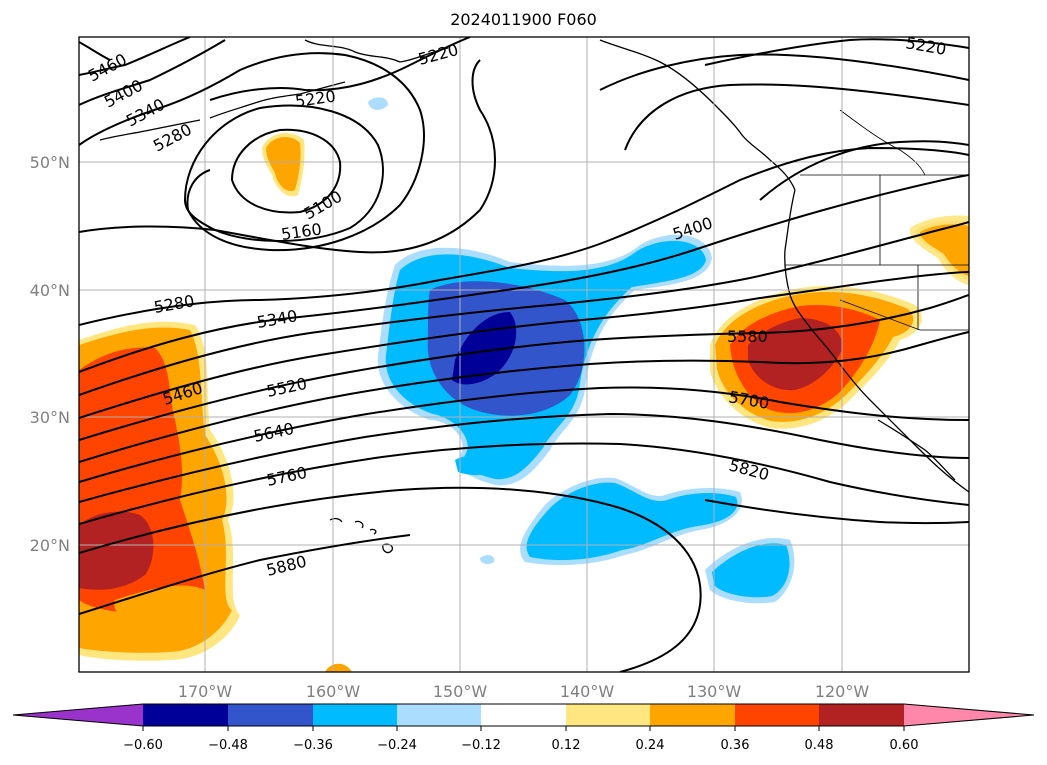 This screenshot has width=1047, height=765. I want to click on contour-5400-ne, so click(864, 170).